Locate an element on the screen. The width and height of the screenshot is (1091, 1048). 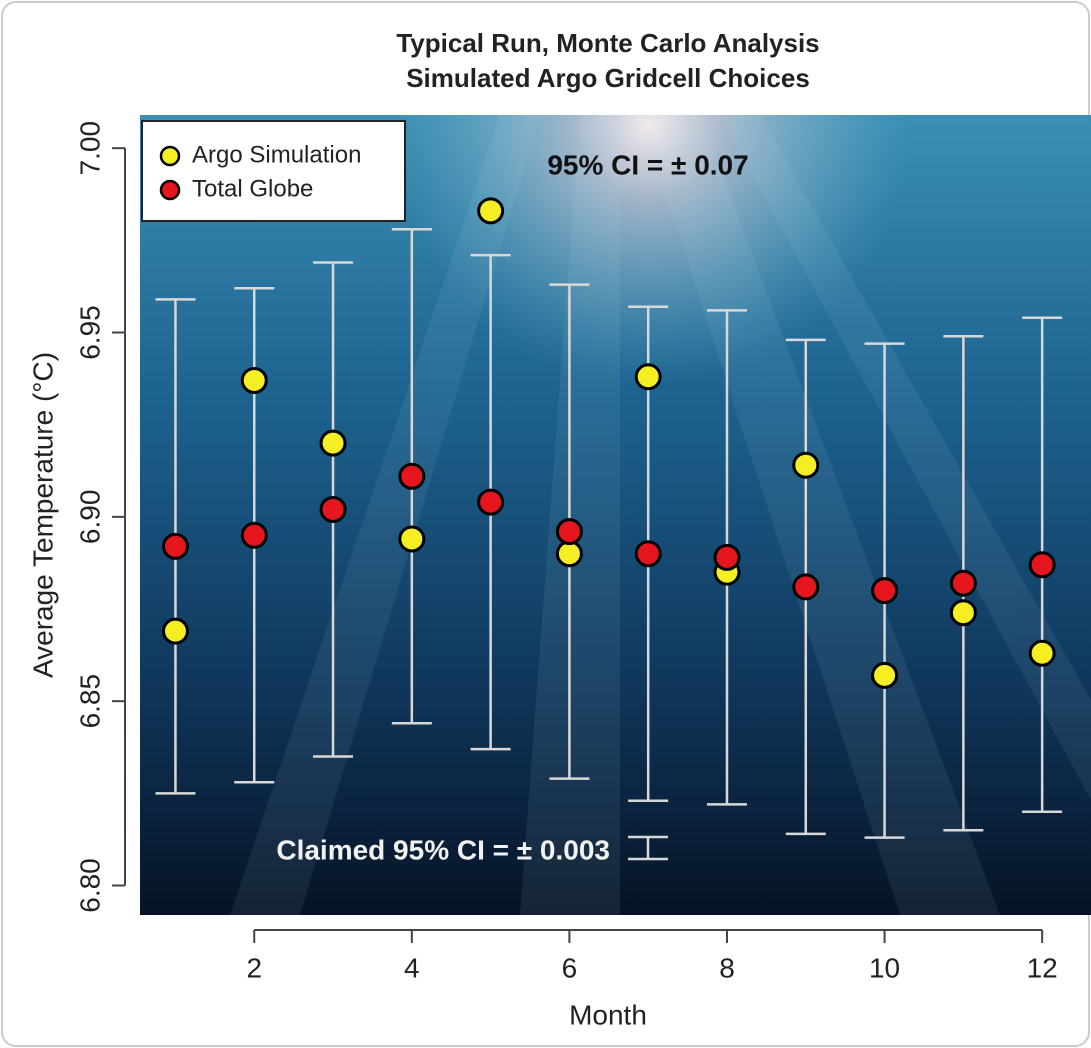
legend-label: Argo Simulation is located at coordinates (276, 154).